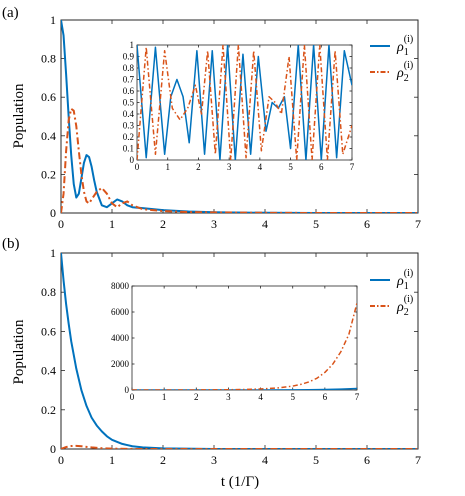  I want to click on chart-a-inset: 0 1 2 3 4 5 6 7 00.1 0.20.3 0.40.5 0.60.7 0.80.9 1, so click(239, 106).